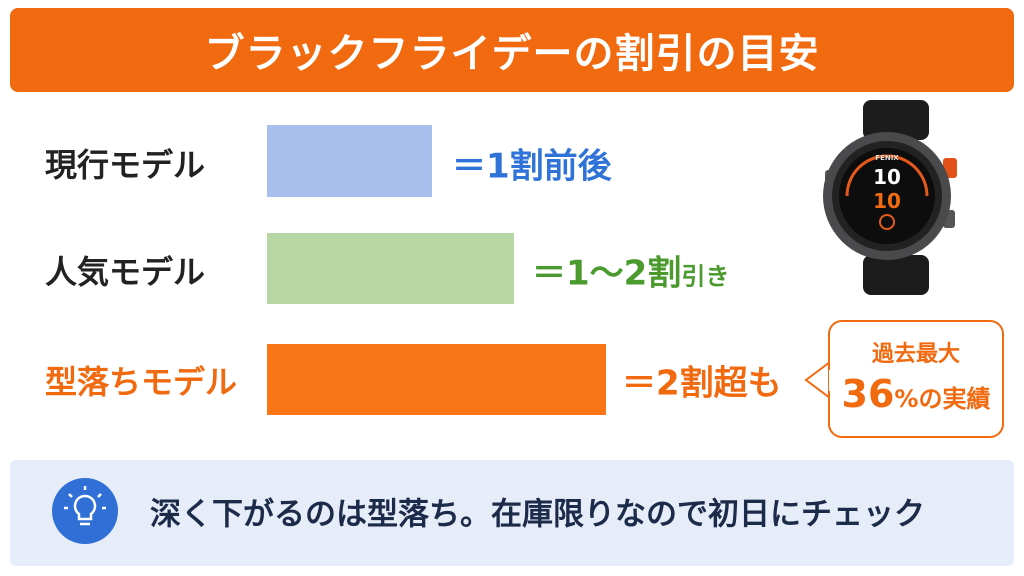  Describe the element at coordinates (705, 276) in the screenshot. I see `row-suffix: 引き` at that location.